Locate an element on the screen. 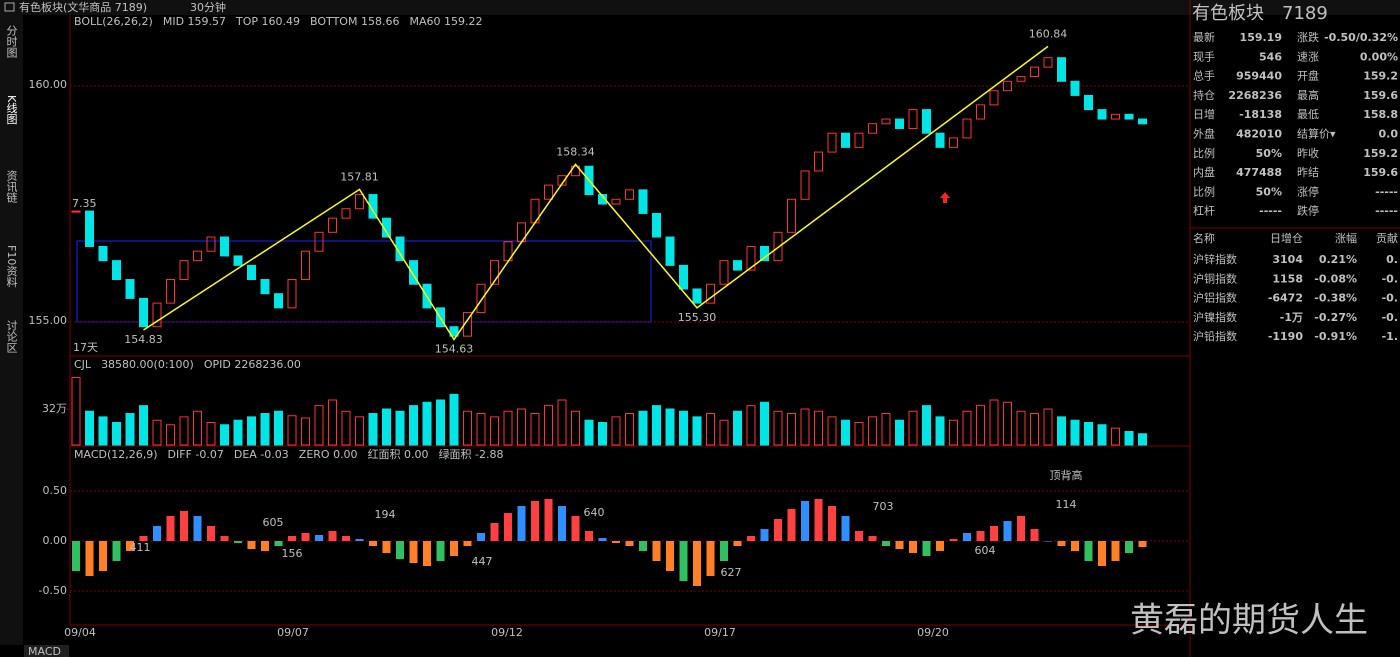 Image resolution: width=1400 pixels, height=657 pixels. quote-label: 涨跌 is located at coordinates (1308, 37).